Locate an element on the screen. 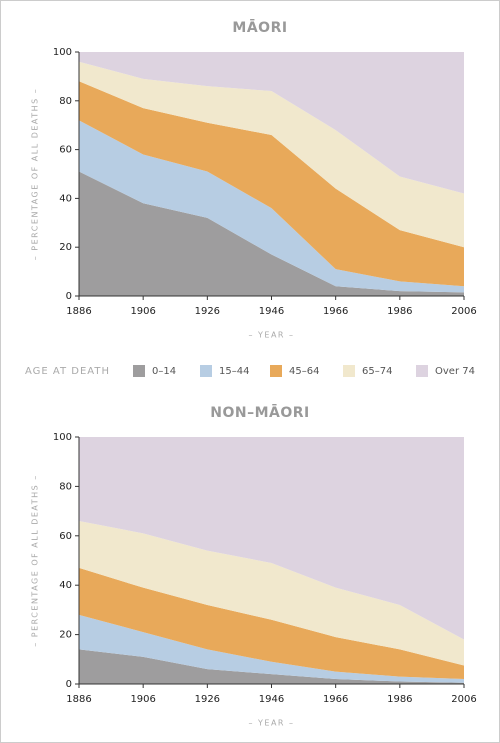 The width and height of the screenshot is (500, 743). legend-title: AGE AT DEATH is located at coordinates (67, 371).